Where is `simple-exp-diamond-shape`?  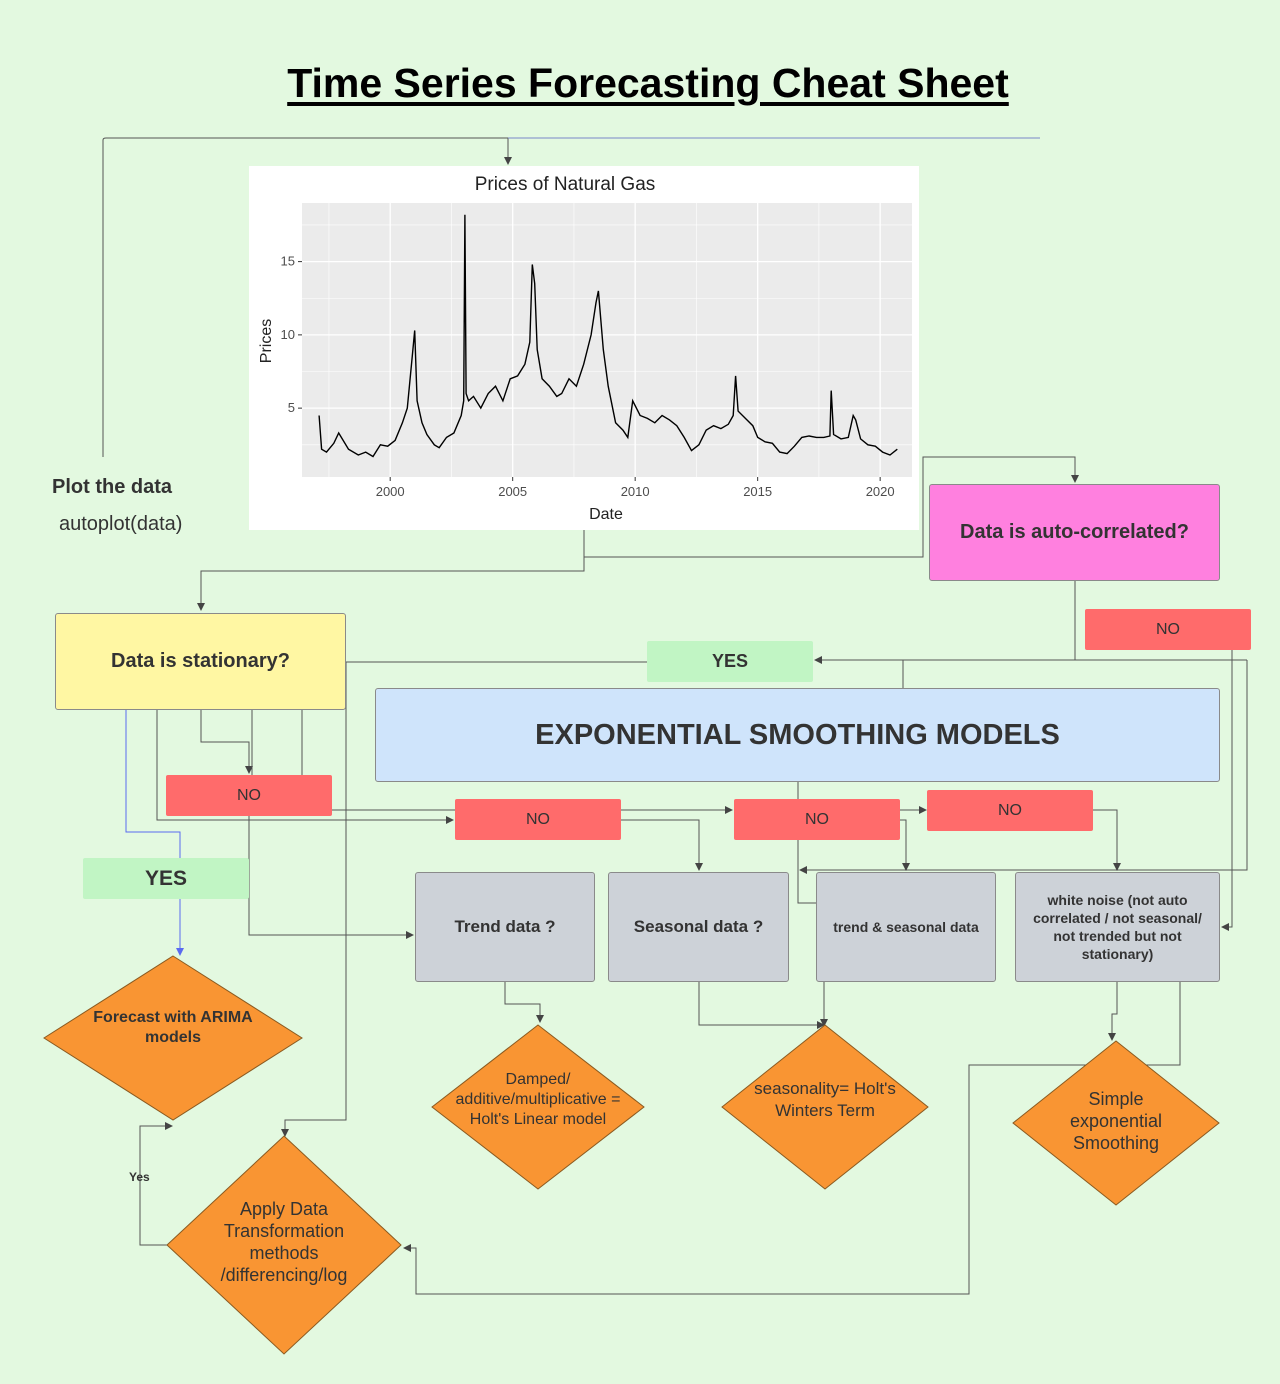 simple-exp-diamond-shape is located at coordinates (1116, 1123).